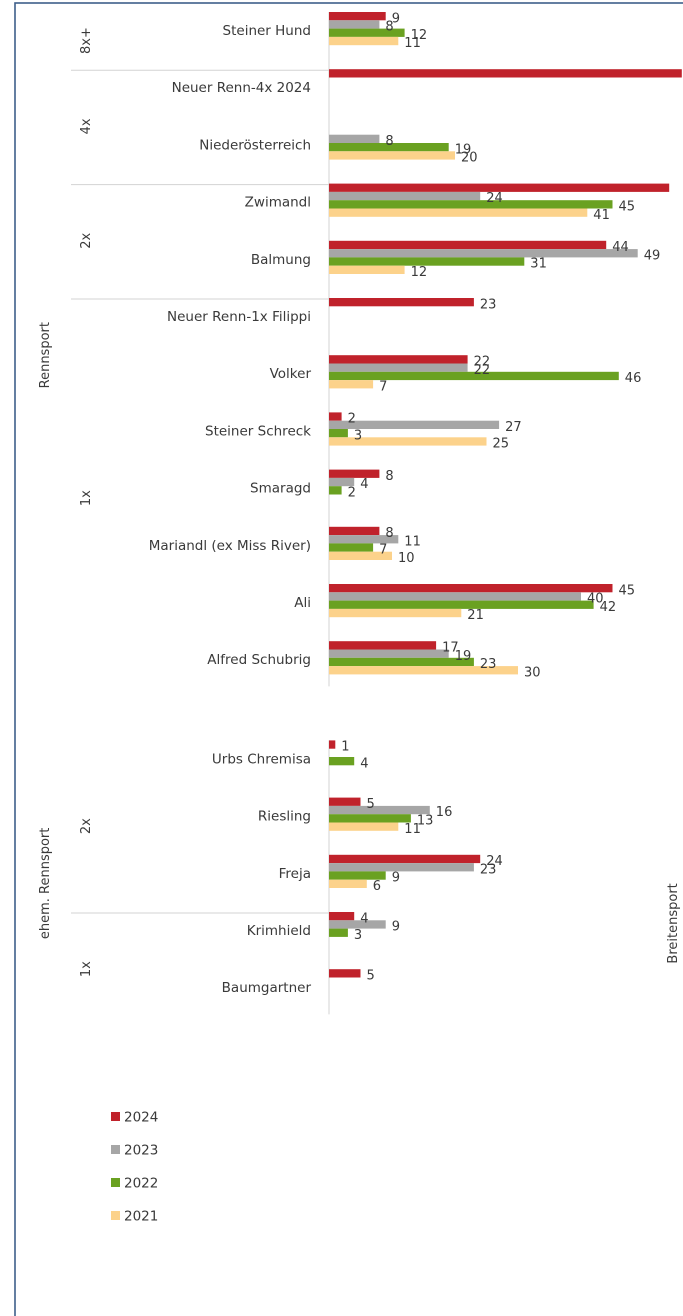 The height and width of the screenshot is (1316, 683). Describe the element at coordinates (134, 1167) in the screenshot. I see `legend: 2024 2023 2022 2021` at that location.